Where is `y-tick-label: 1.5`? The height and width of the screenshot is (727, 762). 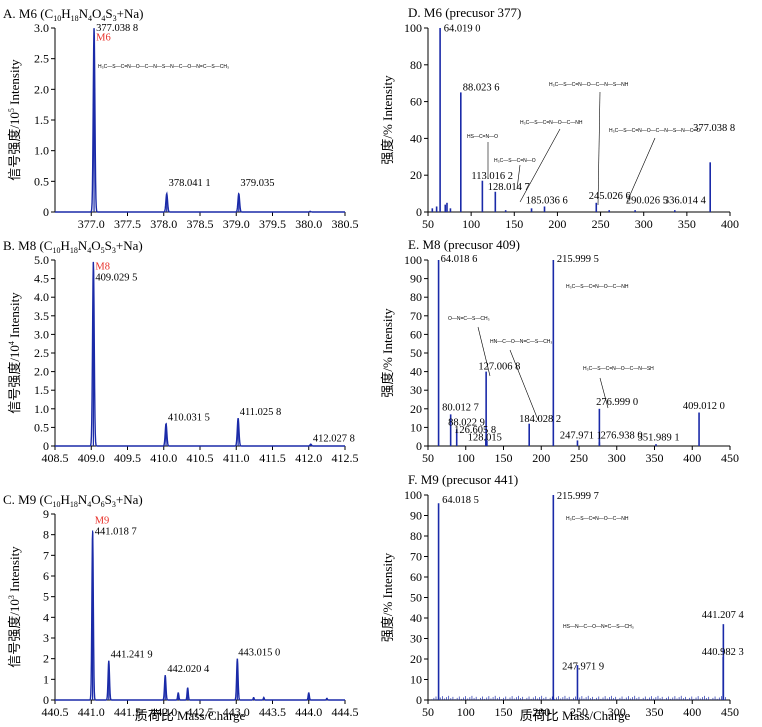 y-tick-label: 1.5 is located at coordinates (41, 120).